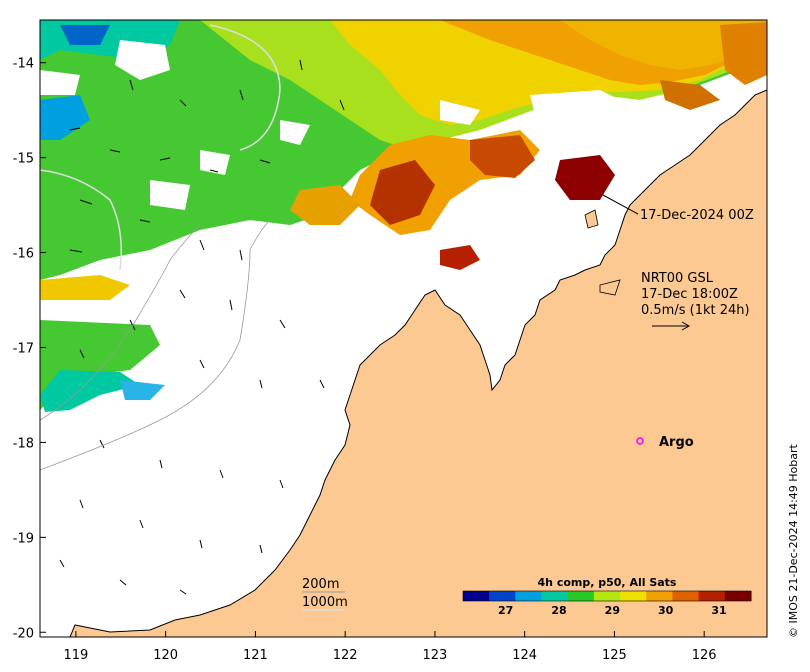 The image size is (810, 672). What do you see at coordinates (607, 582) in the screenshot?
I see `colorbar-title: 4h comp, p50, All Sats` at bounding box center [607, 582].